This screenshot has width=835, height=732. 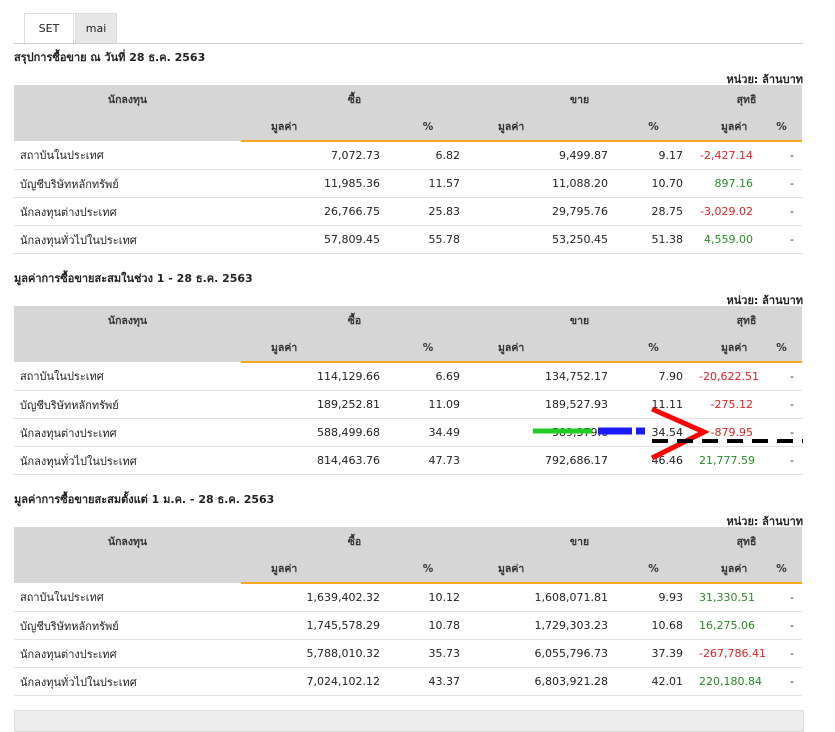 I want to click on net-value: -2,427.14, so click(x=726, y=155).